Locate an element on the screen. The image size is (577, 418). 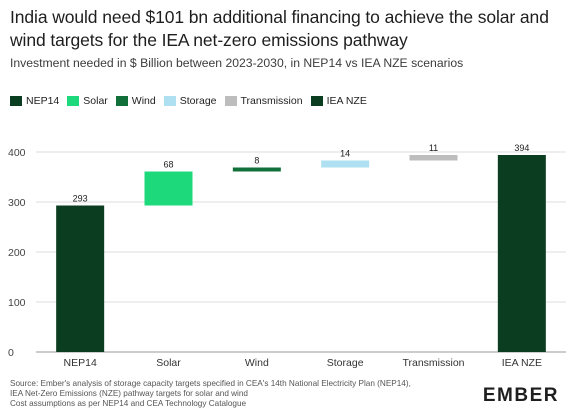
x-tick-label: Wind is located at coordinates (257, 363).